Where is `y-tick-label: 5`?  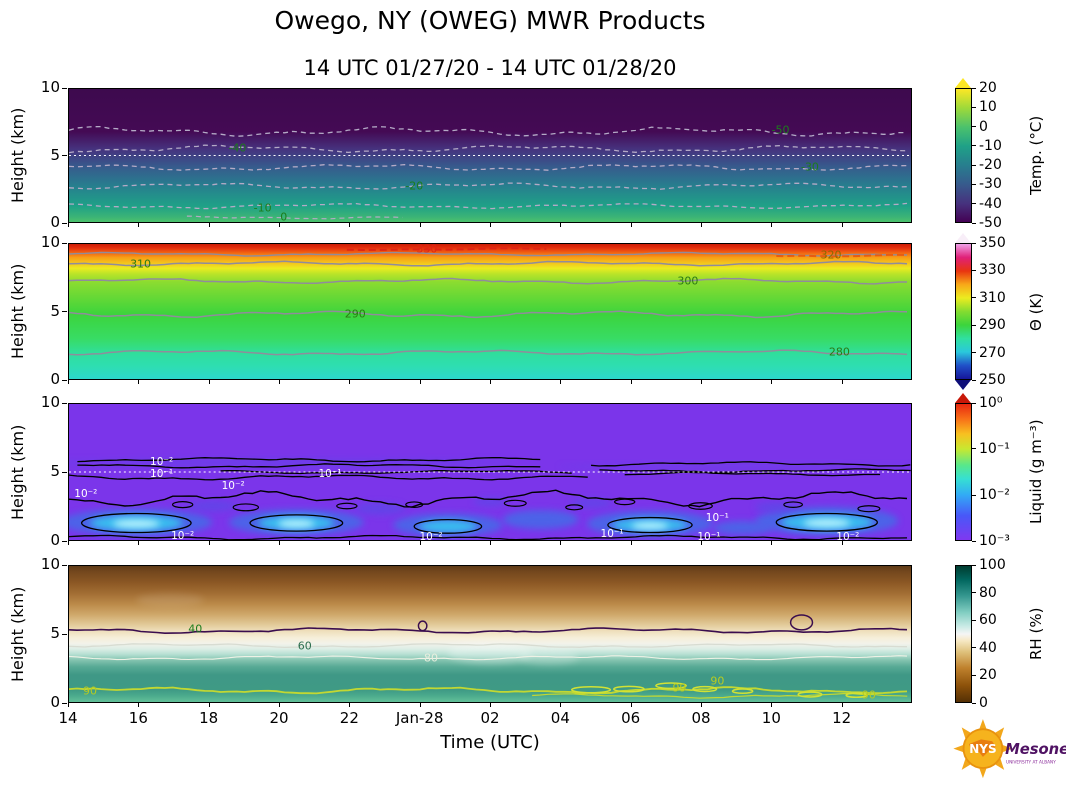 y-tick-label: 5 is located at coordinates (55, 154).